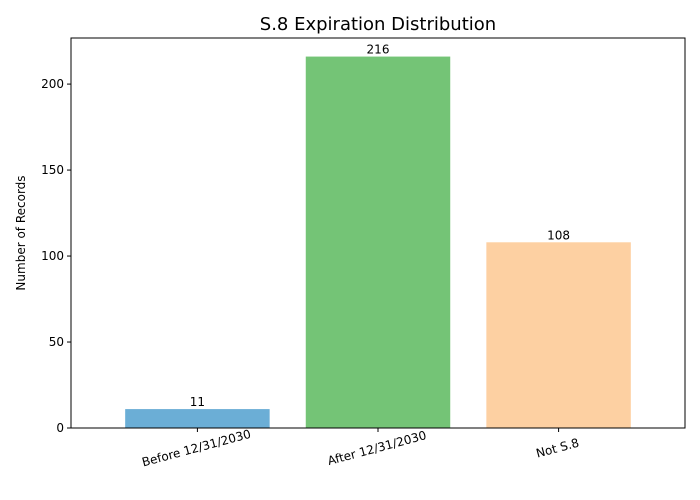 This screenshot has width=700, height=500. Describe the element at coordinates (52, 84) in the screenshot. I see `y-tick-label-4: 200` at that location.